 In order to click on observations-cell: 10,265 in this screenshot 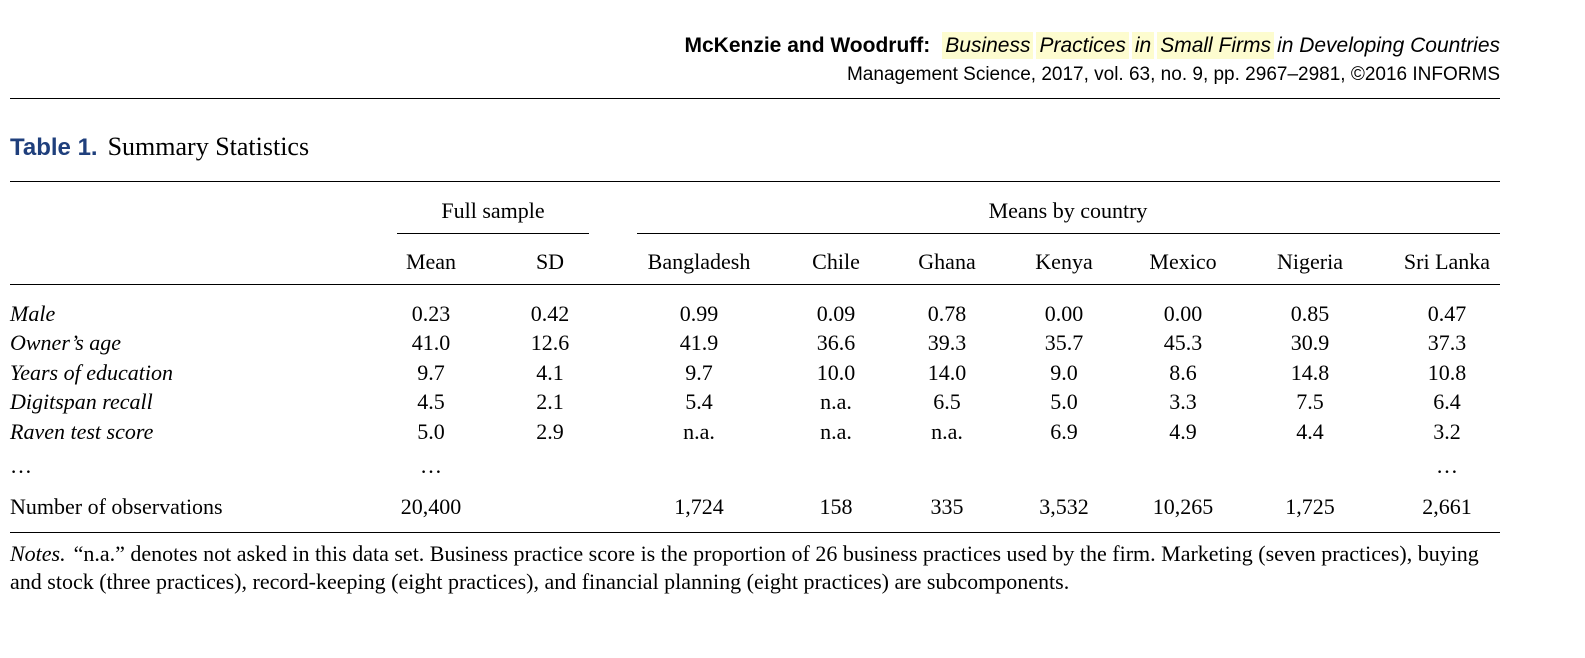, I will do `click(1183, 506)`.